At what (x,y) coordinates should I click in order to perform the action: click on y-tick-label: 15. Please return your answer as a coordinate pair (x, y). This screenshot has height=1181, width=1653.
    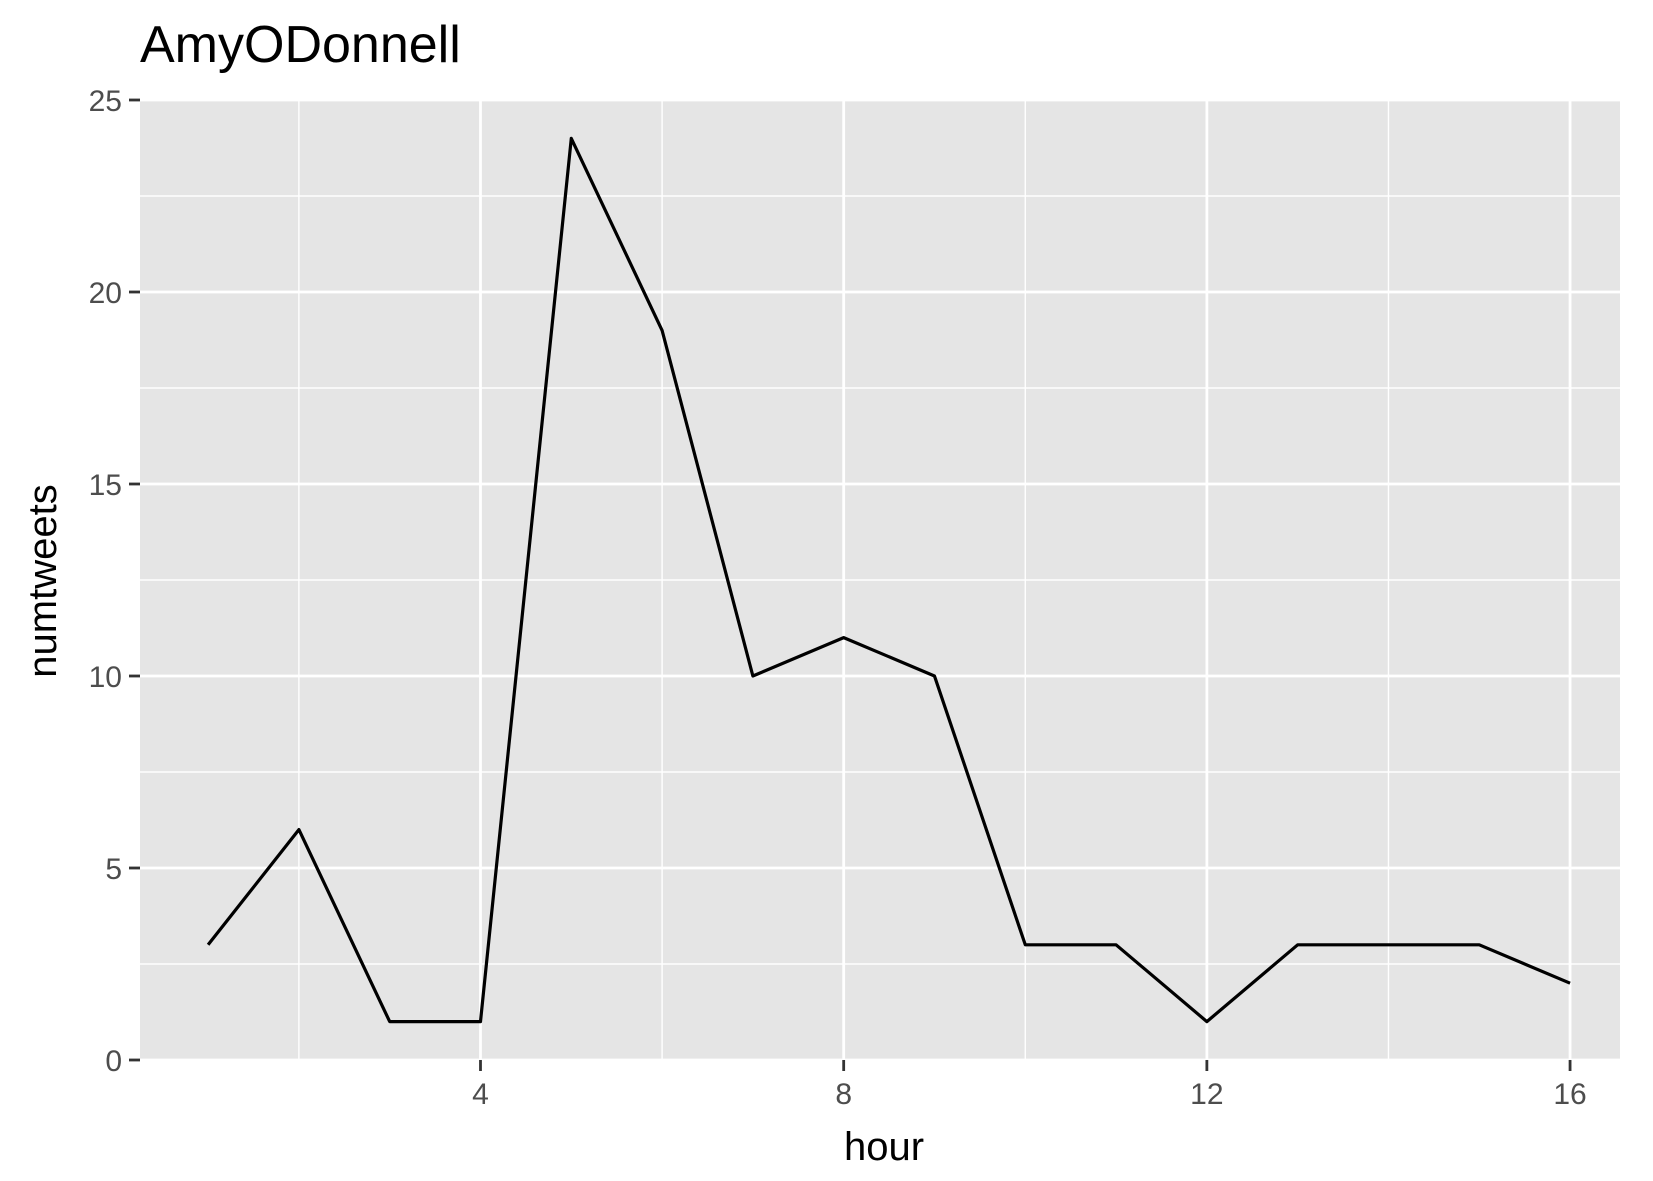
    Looking at the image, I should click on (105, 485).